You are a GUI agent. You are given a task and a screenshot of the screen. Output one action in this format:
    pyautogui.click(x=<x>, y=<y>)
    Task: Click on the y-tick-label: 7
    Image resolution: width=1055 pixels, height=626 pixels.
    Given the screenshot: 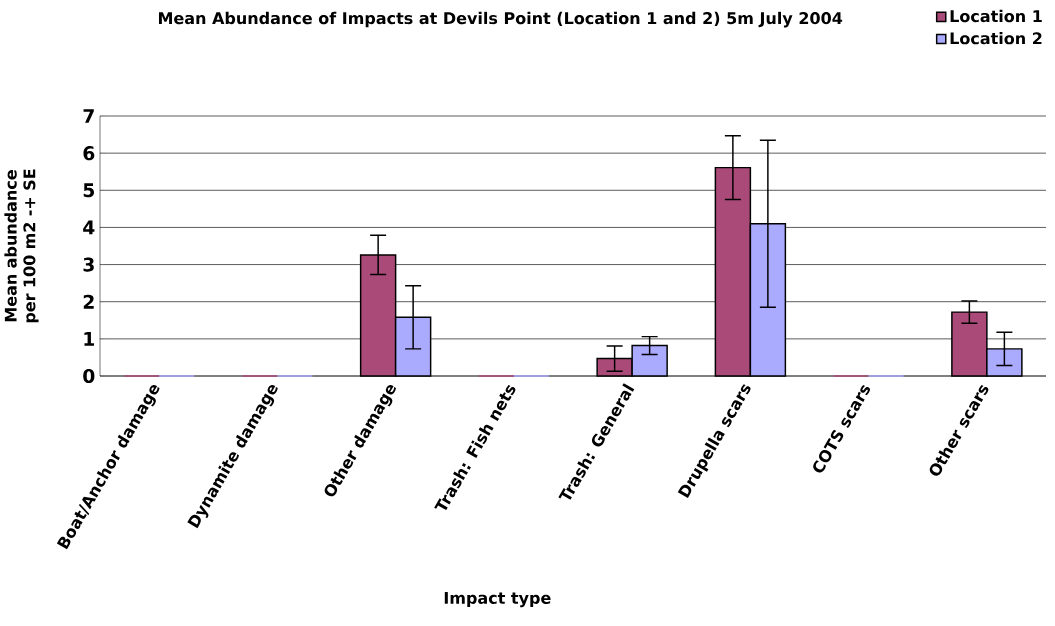 What is the action you would take?
    pyautogui.click(x=88, y=116)
    